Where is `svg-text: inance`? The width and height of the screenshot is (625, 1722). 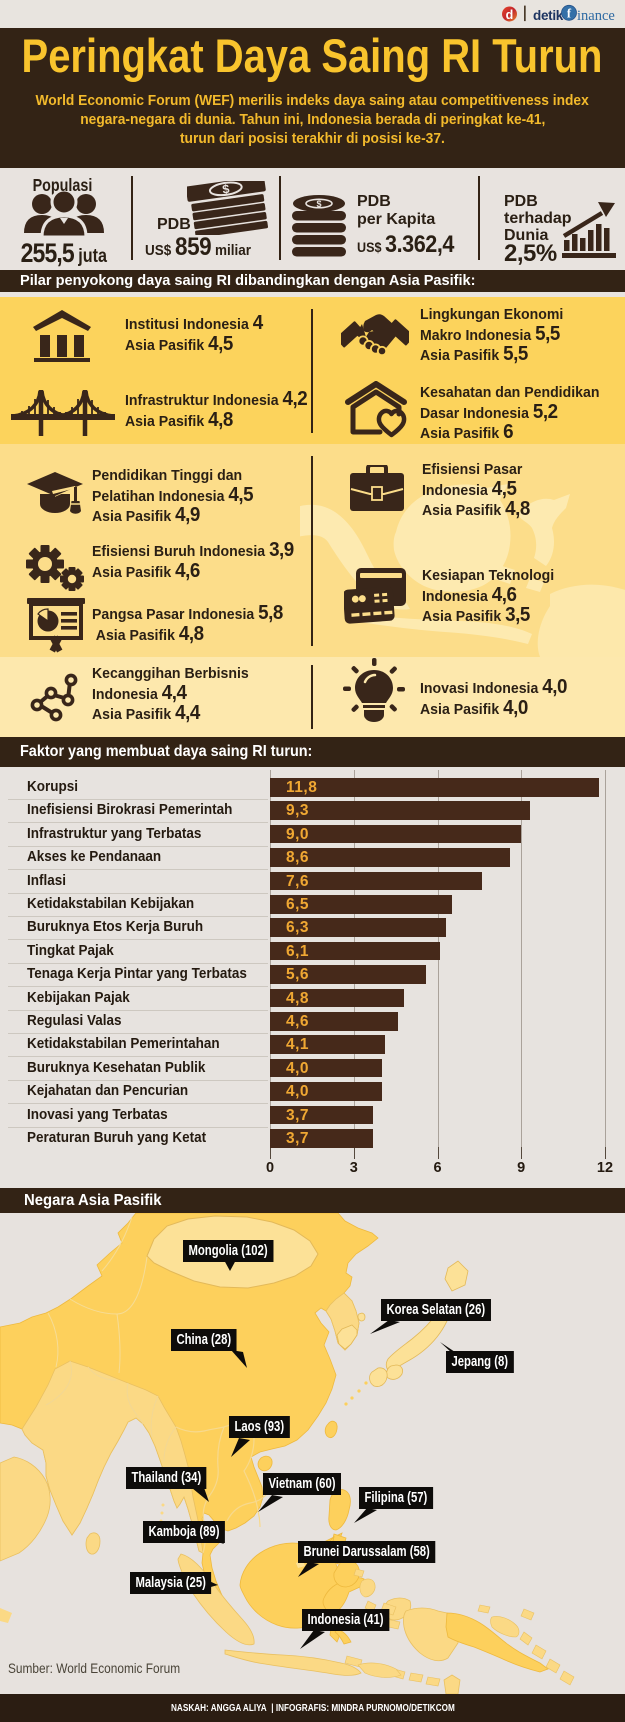
svg-text: inance is located at coordinates (596, 16).